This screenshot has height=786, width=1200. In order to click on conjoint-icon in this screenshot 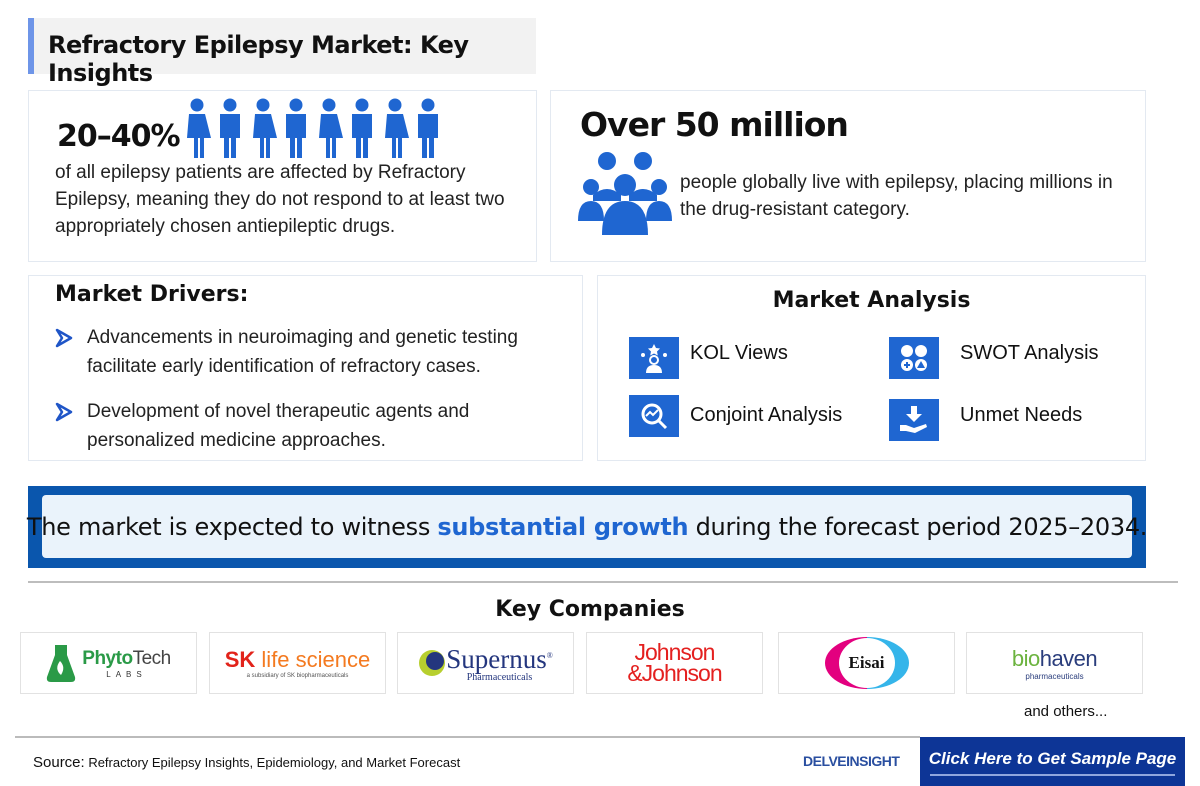, I will do `click(654, 416)`.